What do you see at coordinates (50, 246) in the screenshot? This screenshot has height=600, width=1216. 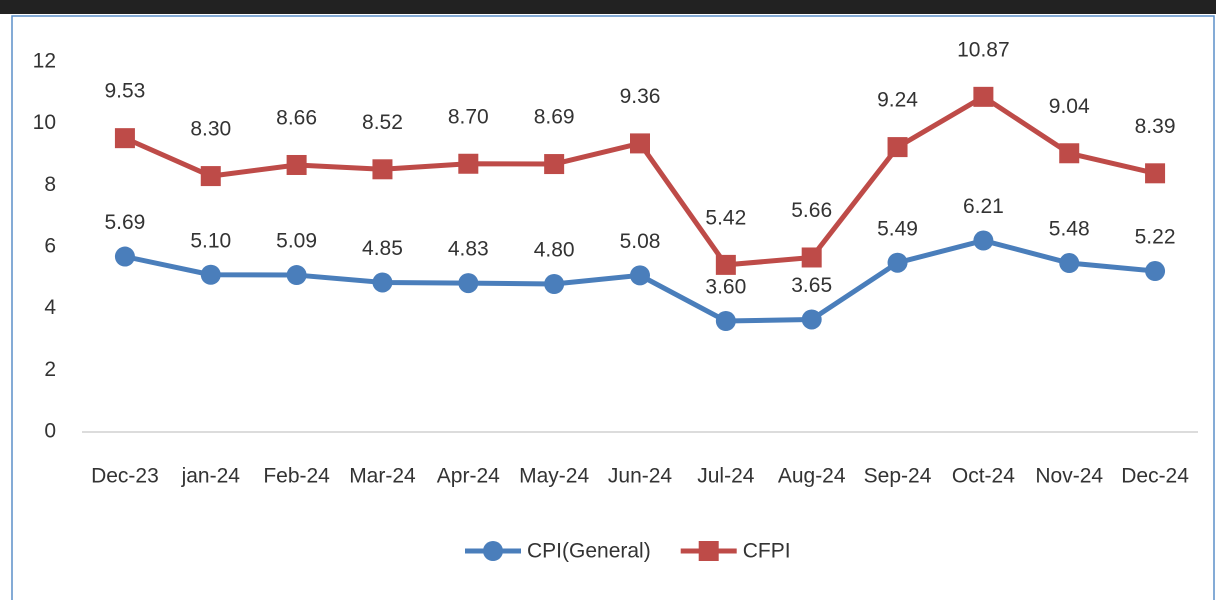 I see `y-tick-label: 6` at bounding box center [50, 246].